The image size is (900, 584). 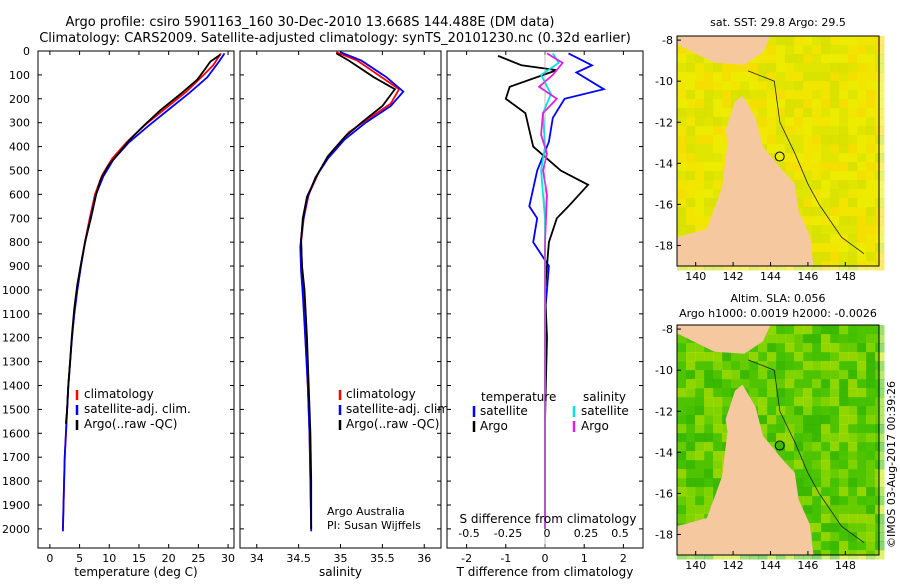 What do you see at coordinates (424, 558) in the screenshot?
I see `x-tick-label: 36` at bounding box center [424, 558].